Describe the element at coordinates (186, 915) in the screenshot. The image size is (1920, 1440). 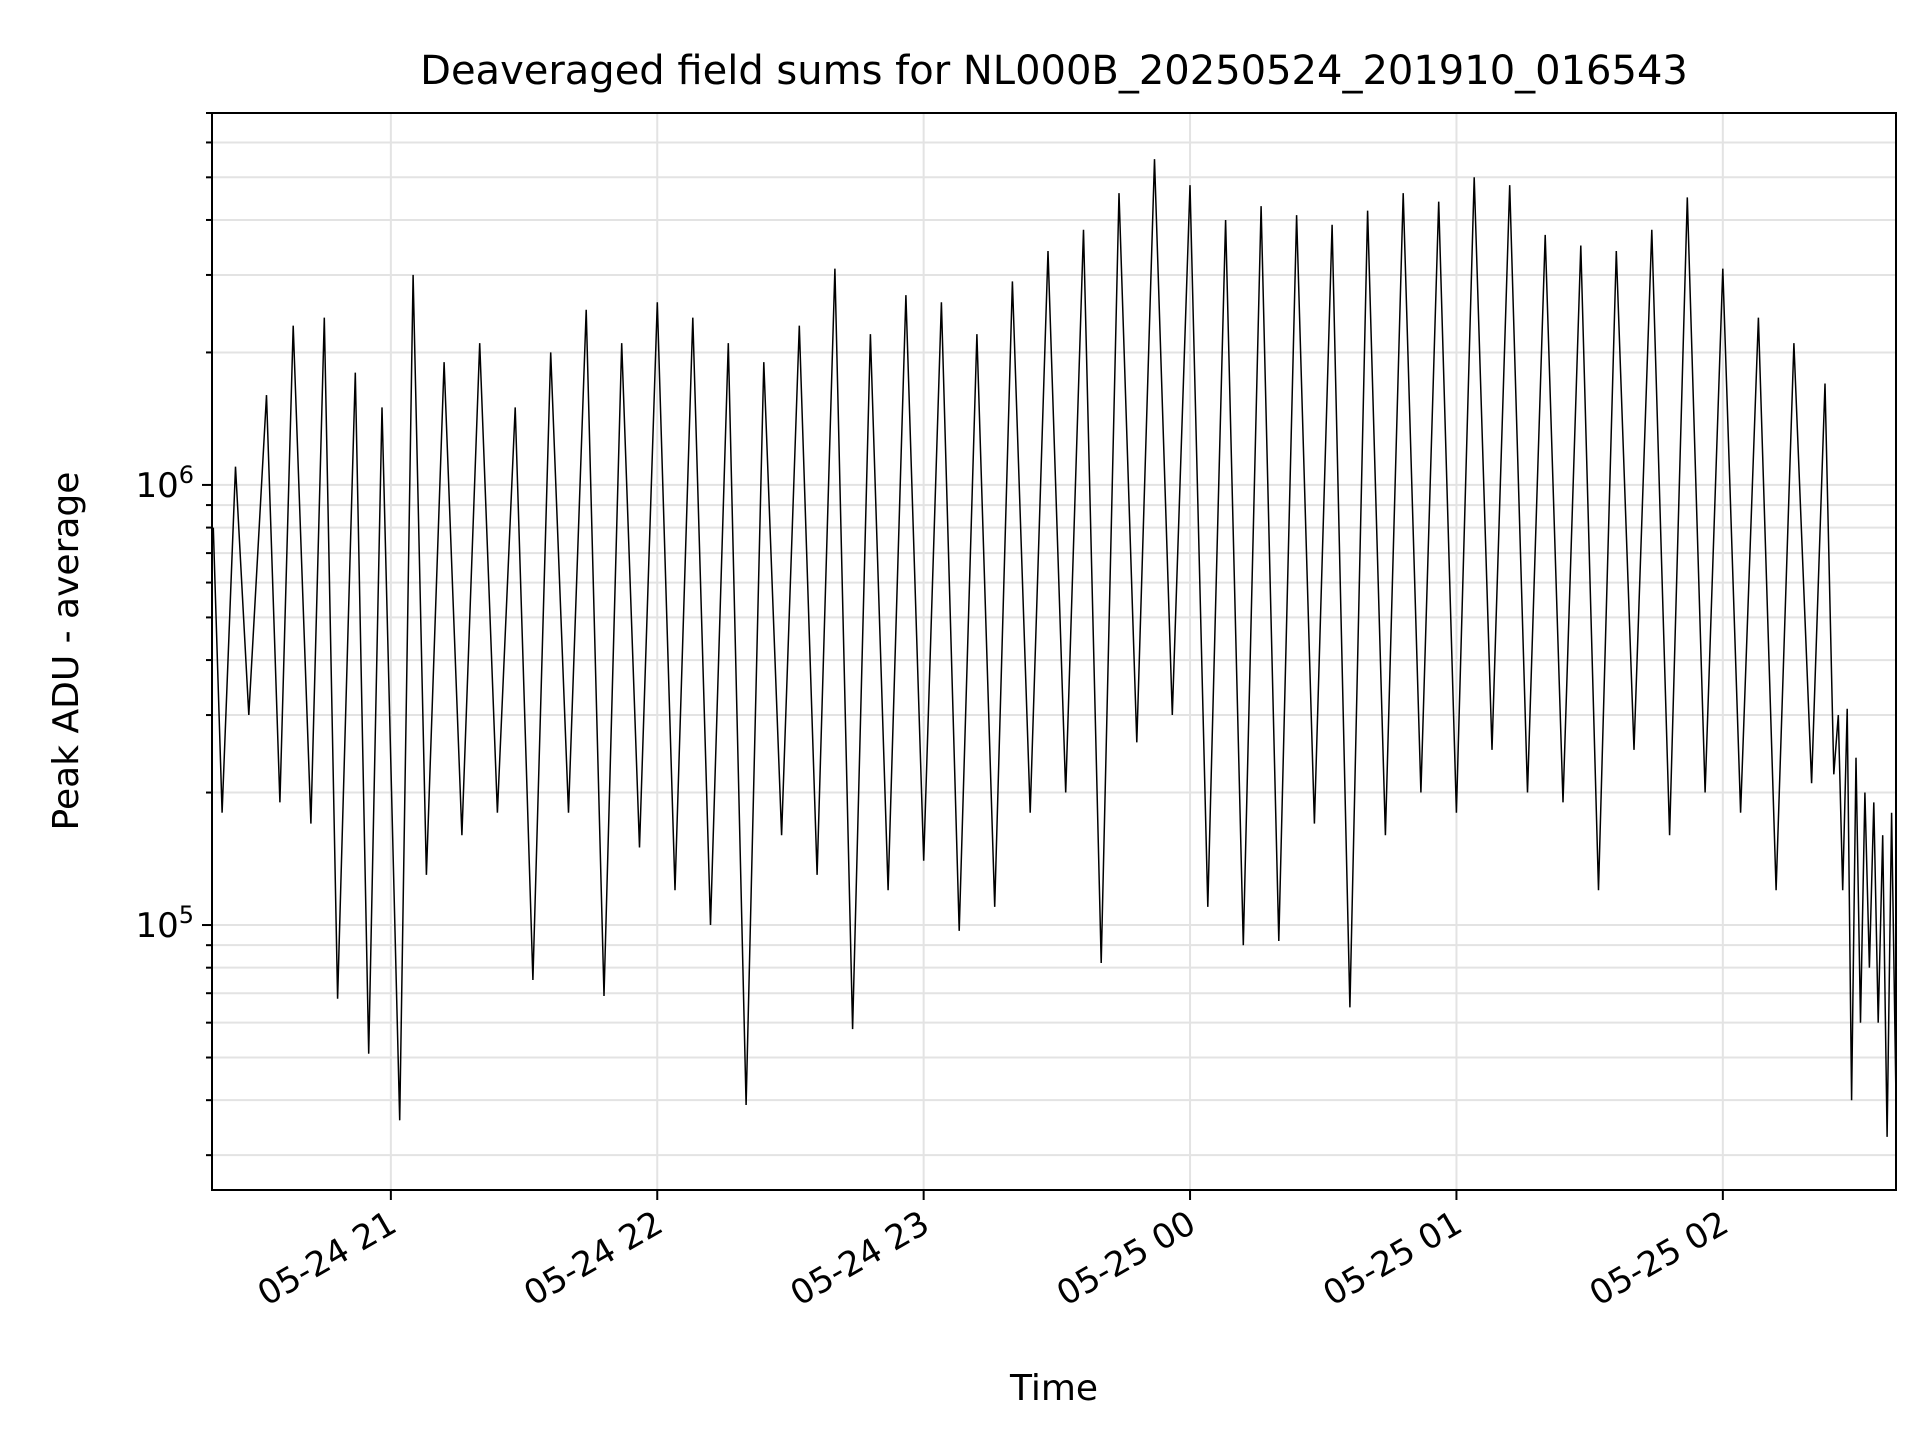
I see `y-tick-exponent: 5` at that location.